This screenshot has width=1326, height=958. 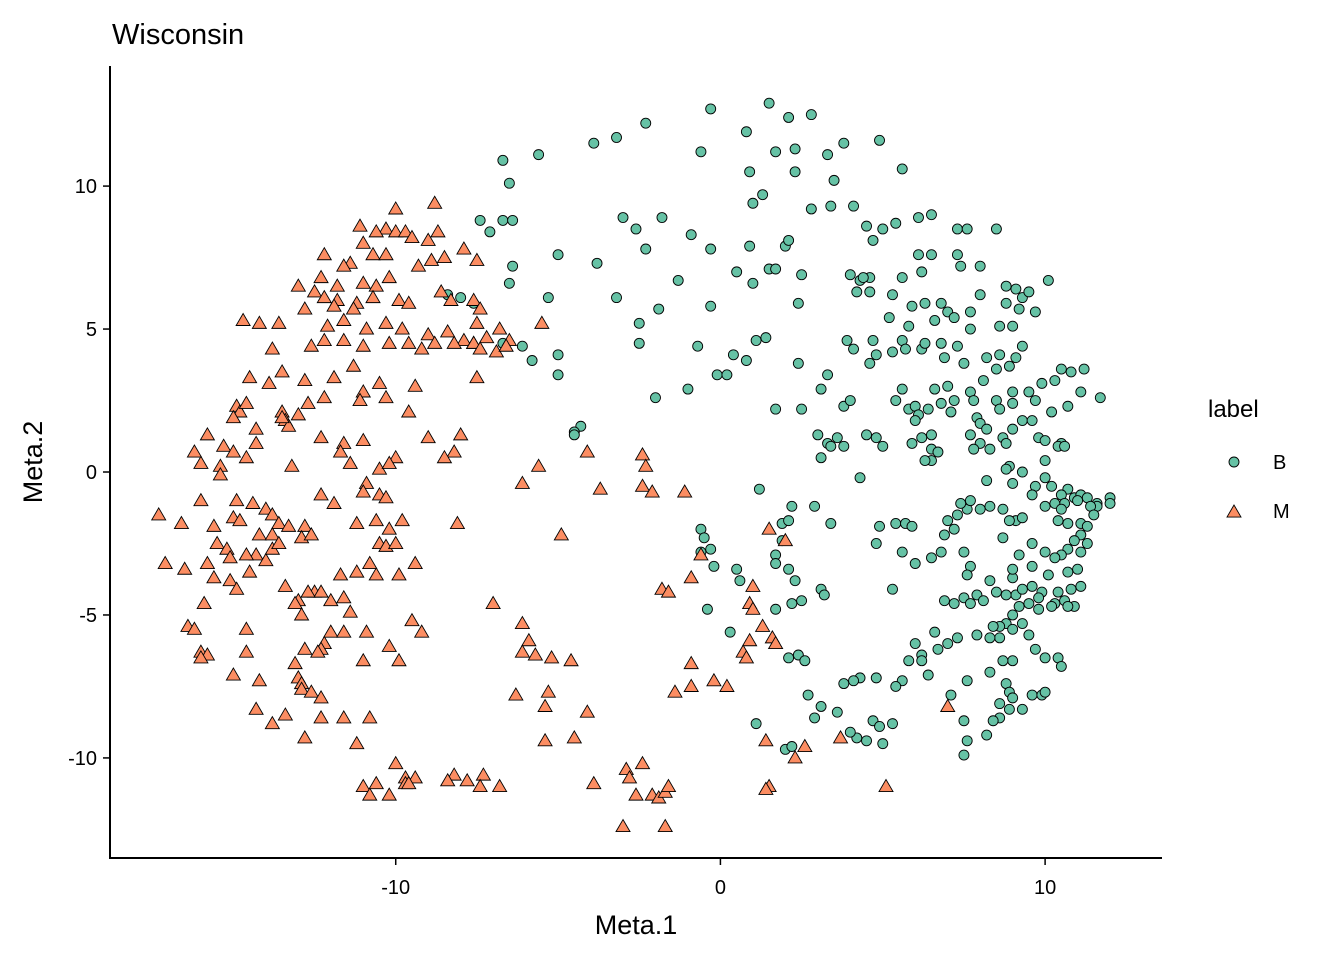 What do you see at coordinates (82, 759) in the screenshot?
I see `y-tick-label: -10` at bounding box center [82, 759].